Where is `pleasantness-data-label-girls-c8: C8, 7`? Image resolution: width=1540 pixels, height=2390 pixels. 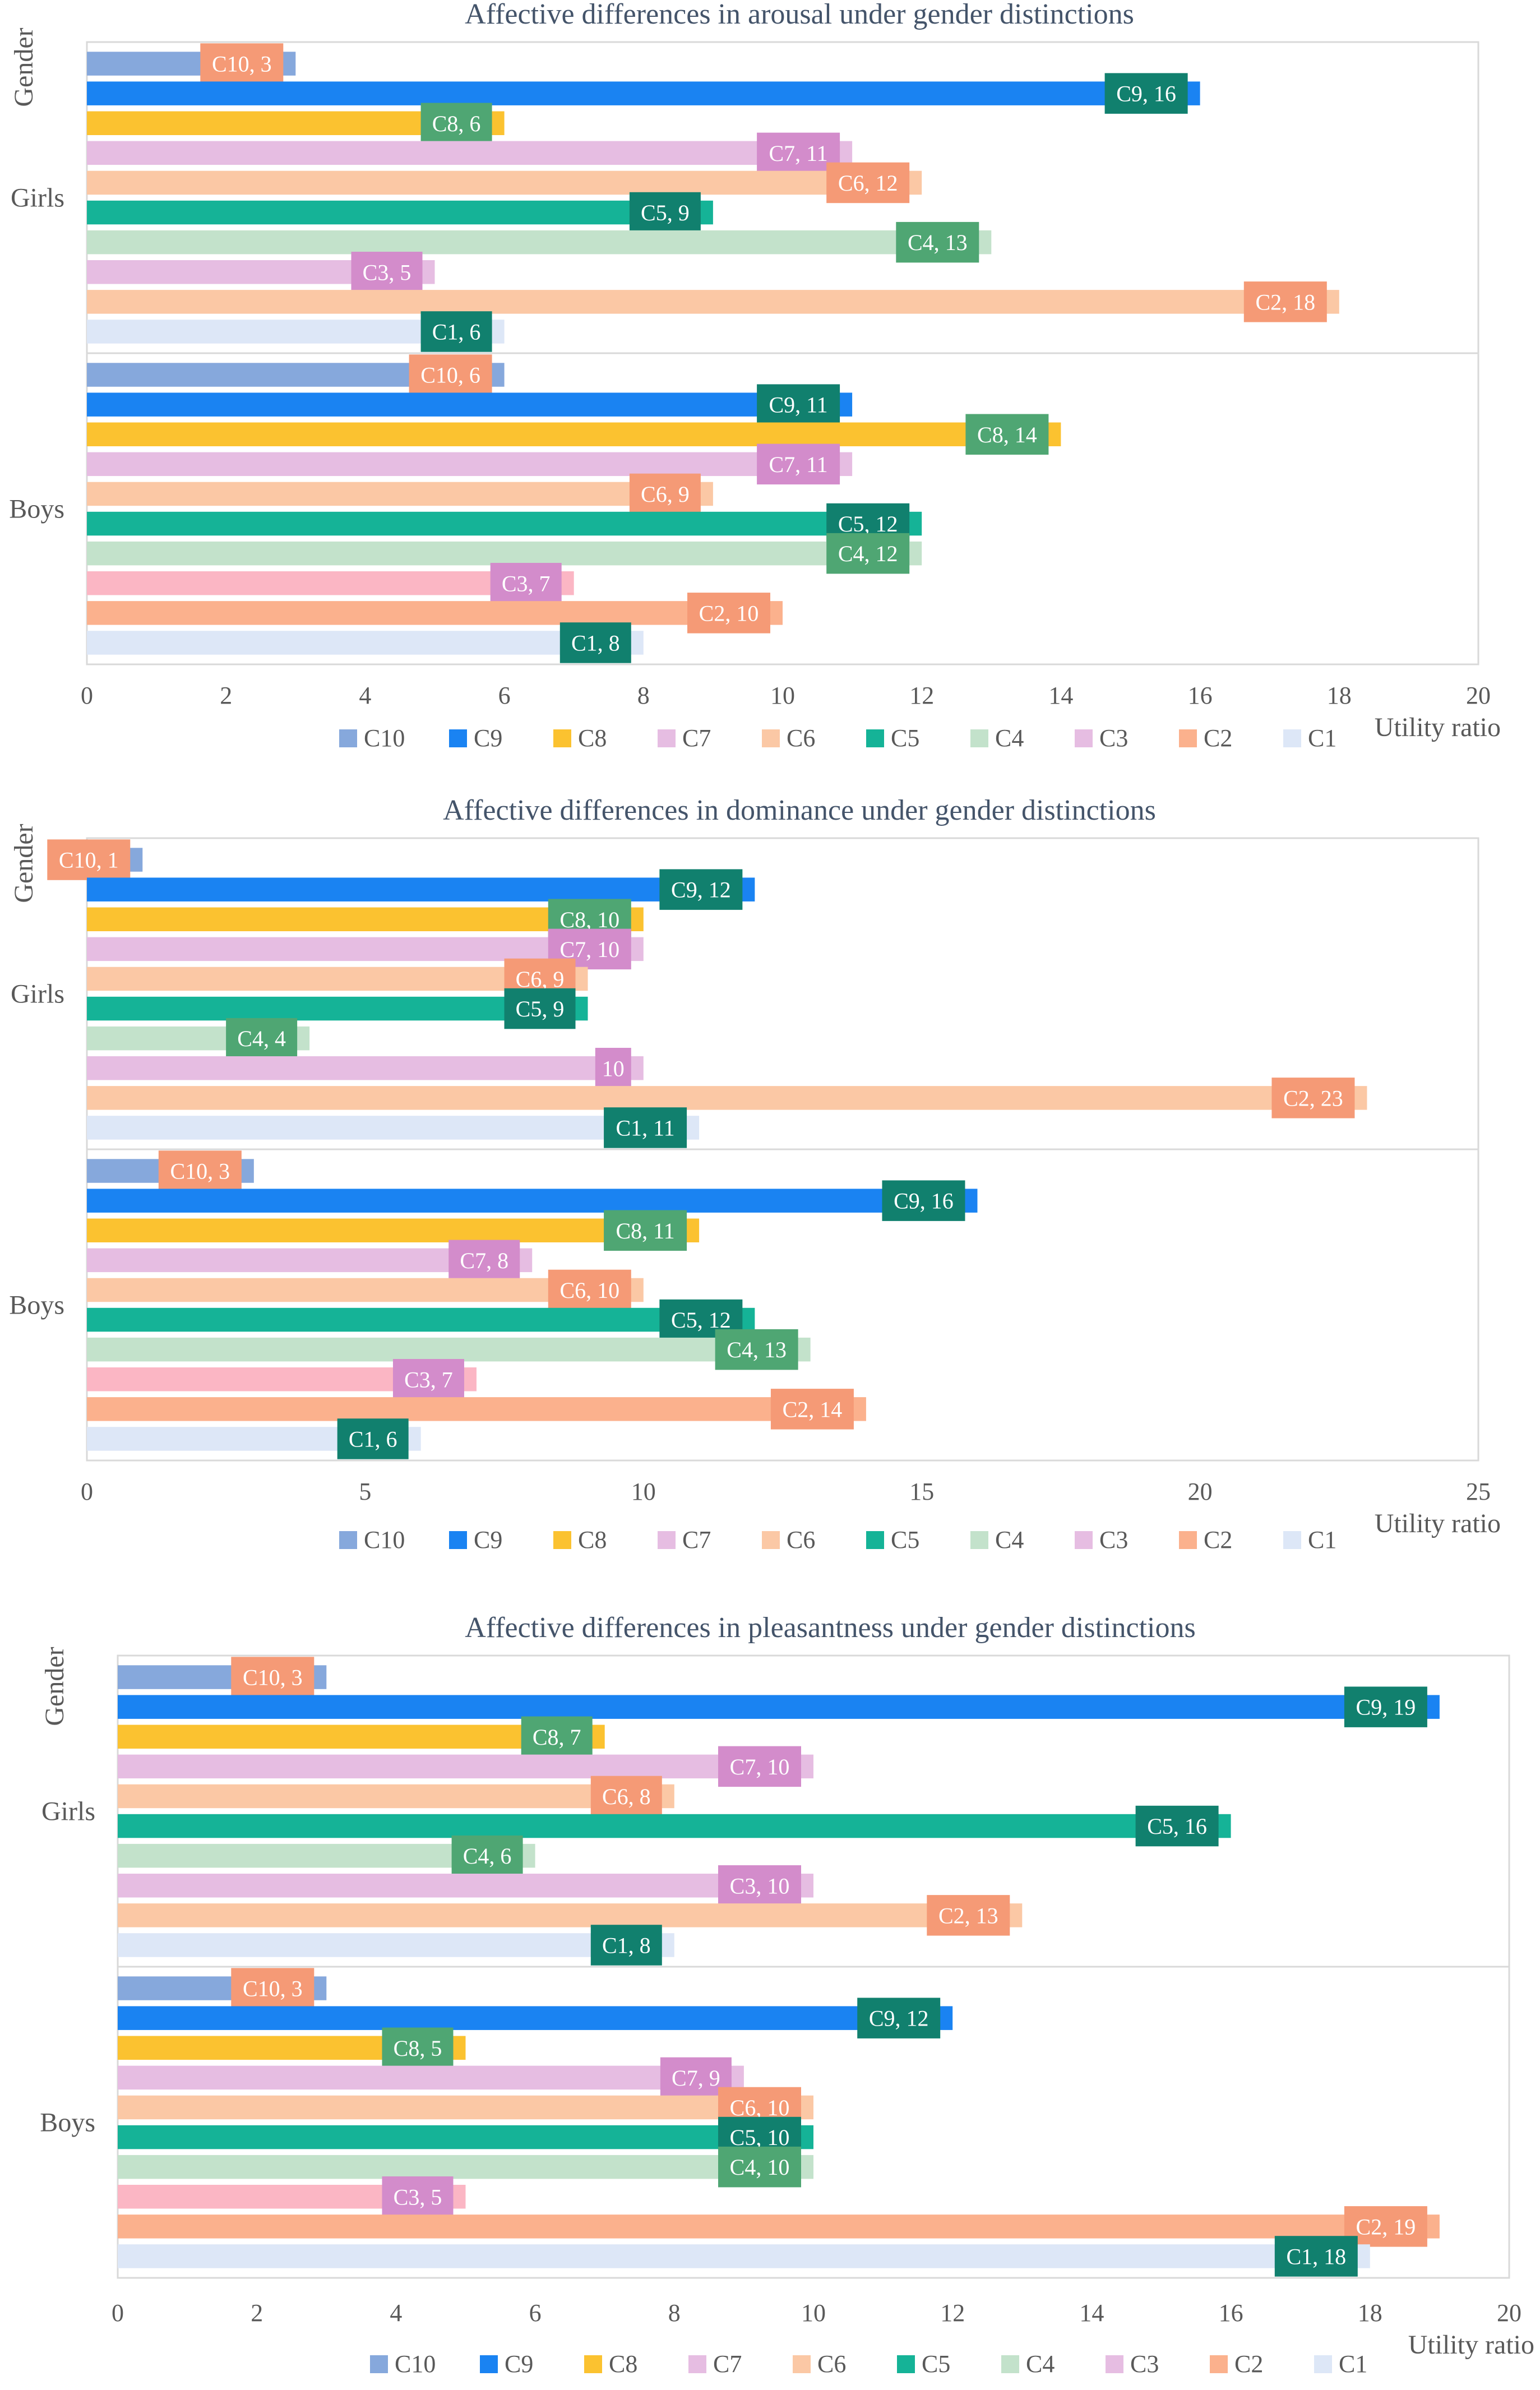 pleasantness-data-label-girls-c8: C8, 7 is located at coordinates (557, 1737).